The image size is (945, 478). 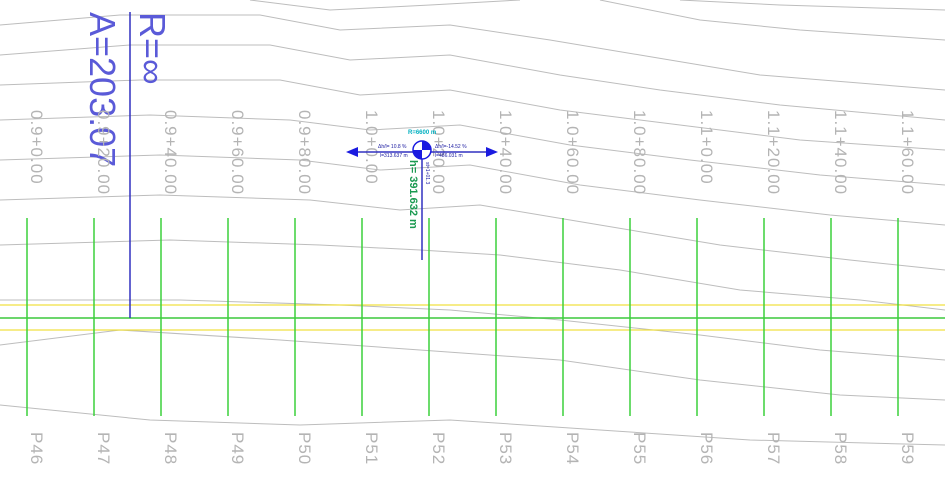 I want to click on parameter-label: A=203.07, so click(x=102, y=89).